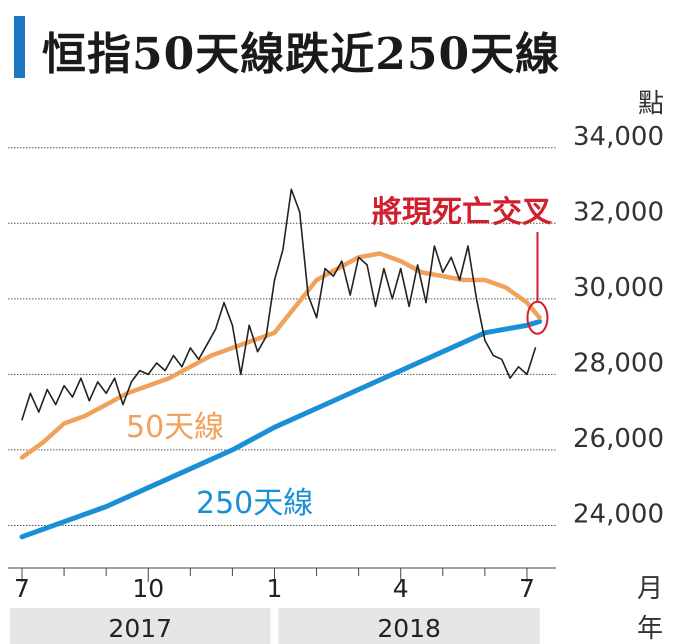 Image resolution: width=680 pixels, height=644 pixels. Describe the element at coordinates (618, 439) in the screenshot. I see `y-tick-label: 26,000` at that location.